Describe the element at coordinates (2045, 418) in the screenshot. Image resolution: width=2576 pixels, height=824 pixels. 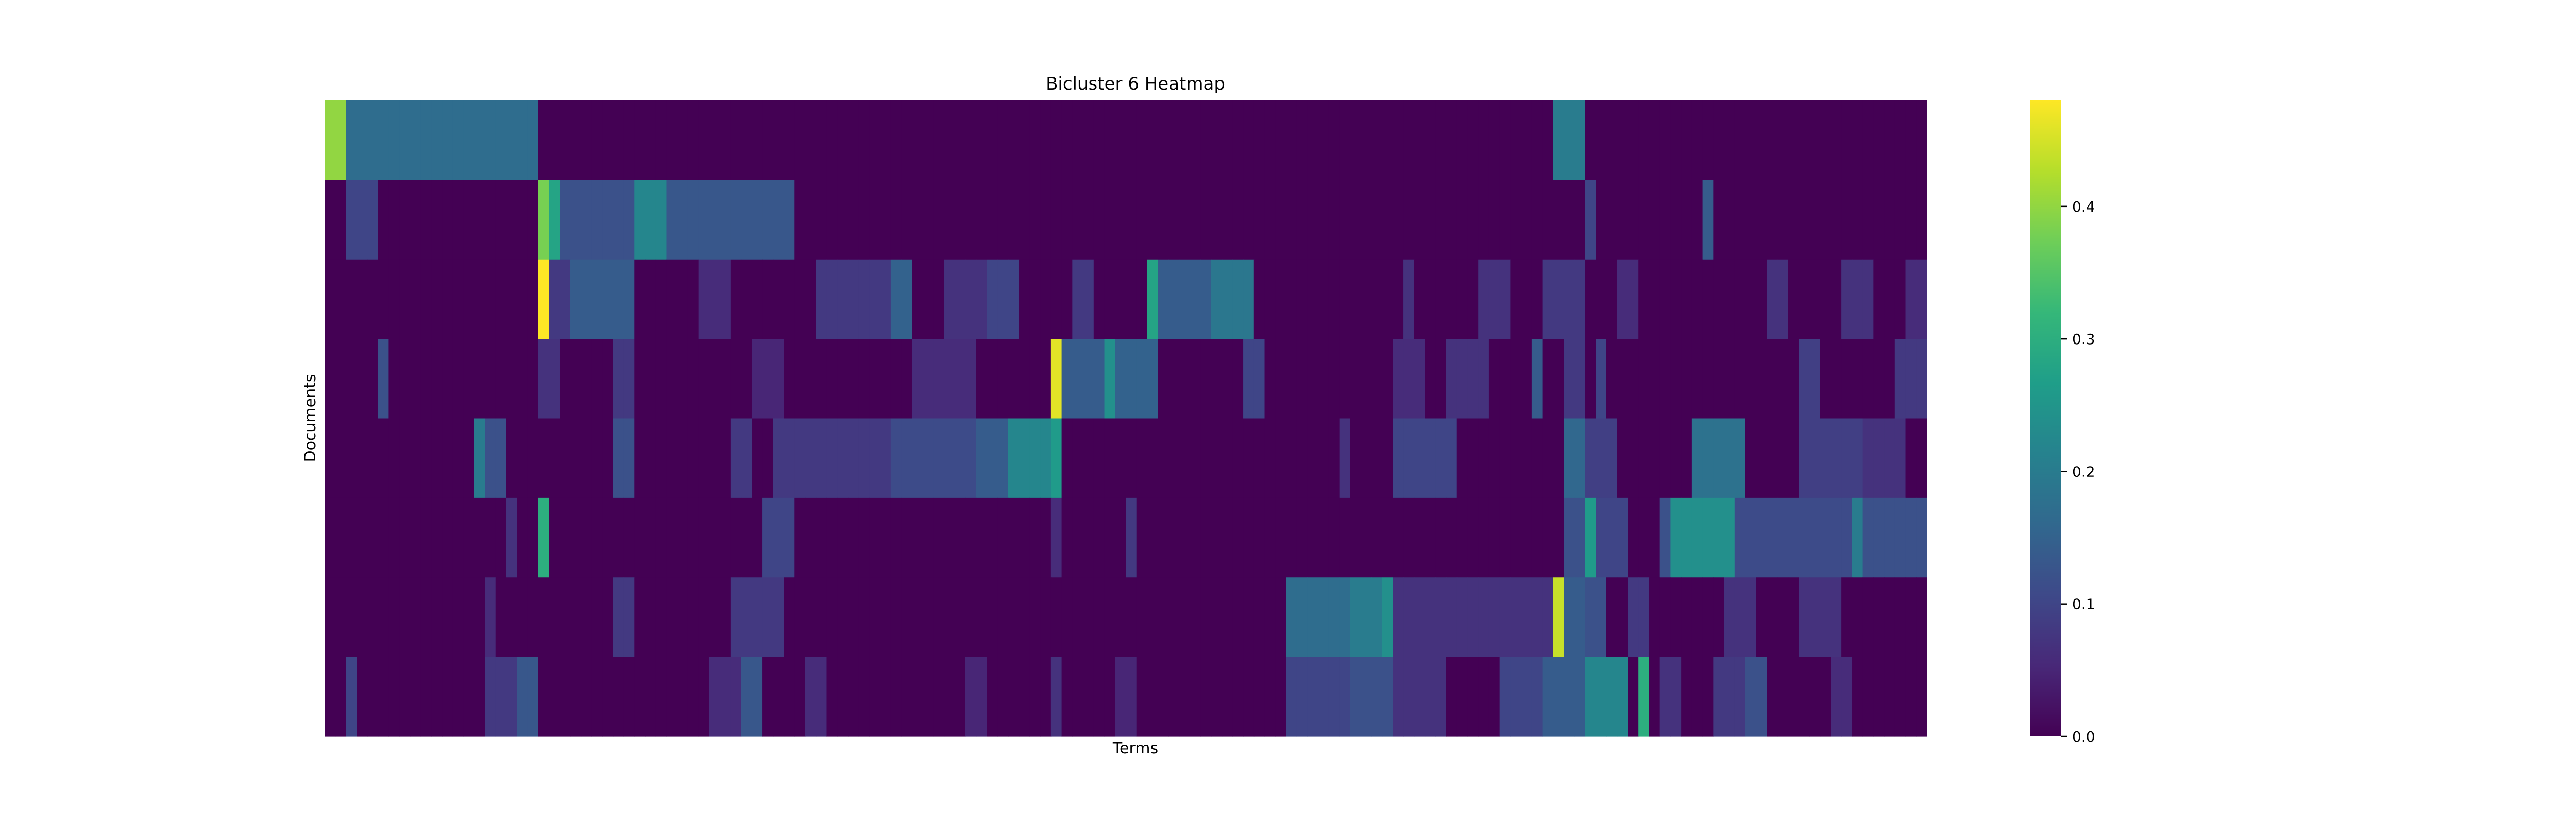
I see `colorbar` at that location.